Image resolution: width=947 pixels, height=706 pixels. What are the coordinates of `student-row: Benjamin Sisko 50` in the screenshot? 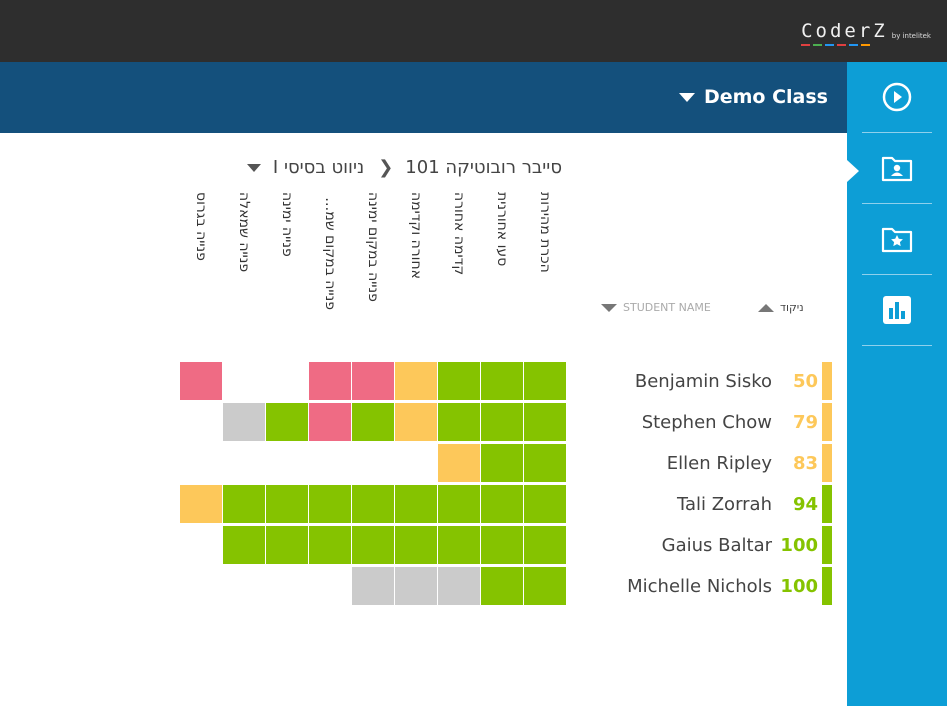 It's located at (720, 381).